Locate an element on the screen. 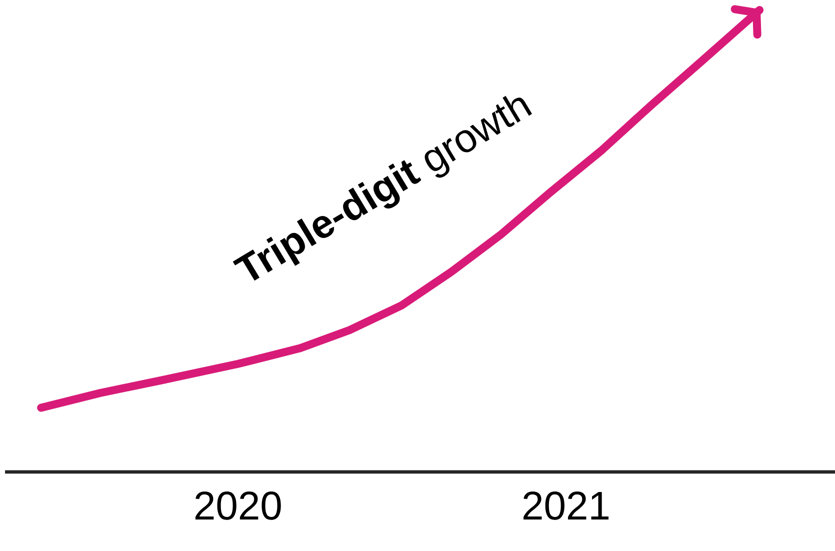  x-tick-label: 2021 is located at coordinates (566, 506).